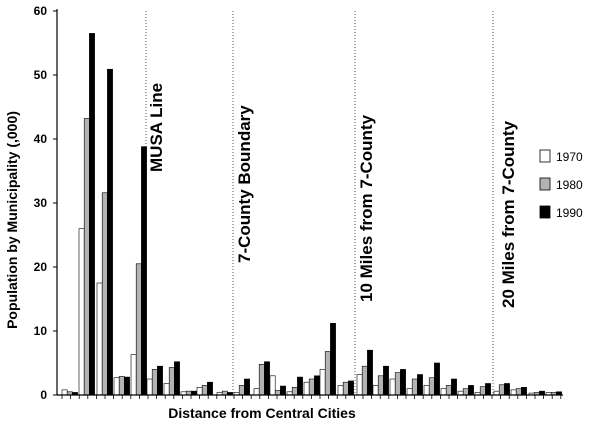 This screenshot has width=599, height=426. Describe the element at coordinates (43, 395) in the screenshot. I see `y-tick-label-0: 0` at that location.